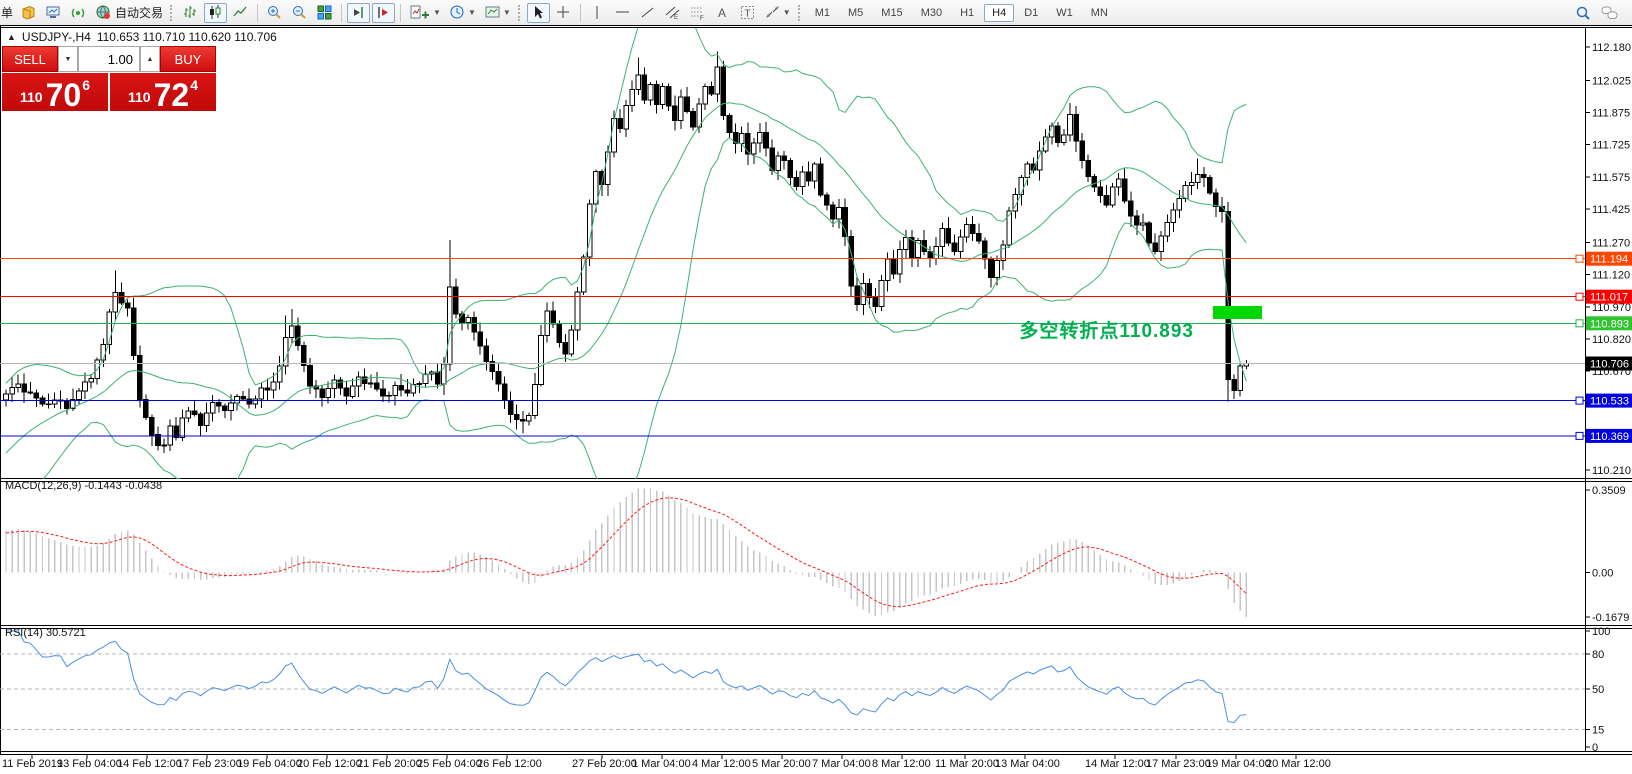 This screenshot has width=1632, height=774. What do you see at coordinates (28, 13) in the screenshot?
I see `history-center-icon` at bounding box center [28, 13].